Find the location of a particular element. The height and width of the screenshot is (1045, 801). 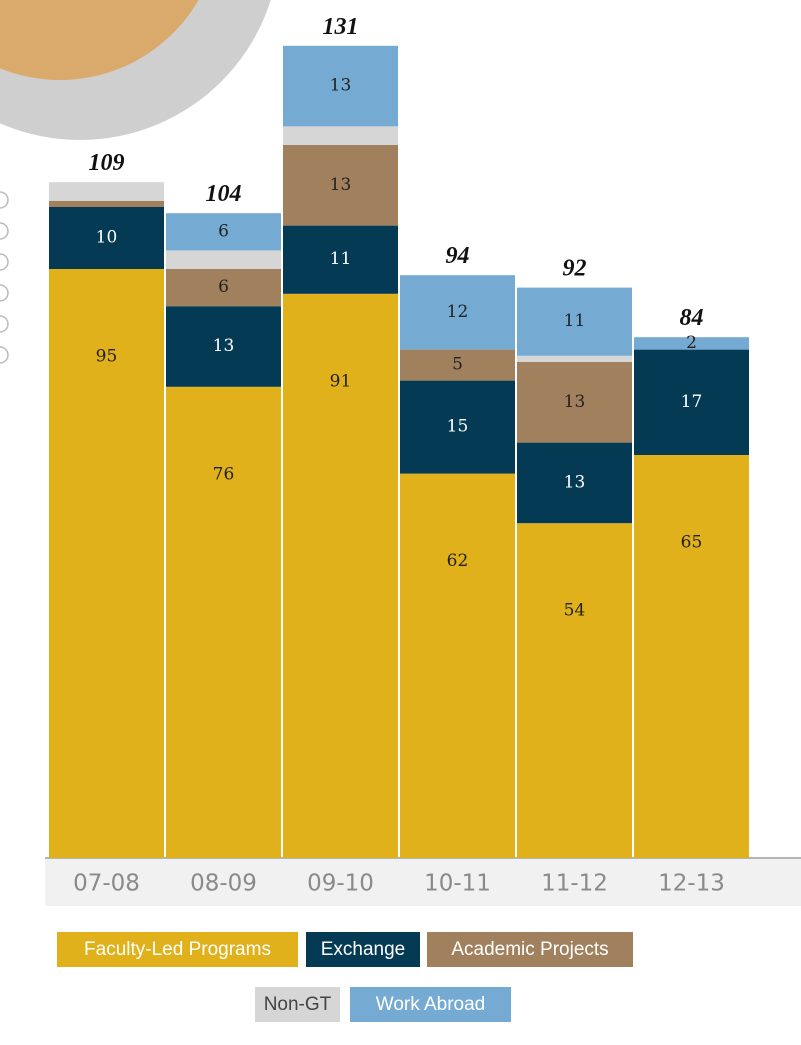

legend-label: Academic Projects is located at coordinates (529, 949).